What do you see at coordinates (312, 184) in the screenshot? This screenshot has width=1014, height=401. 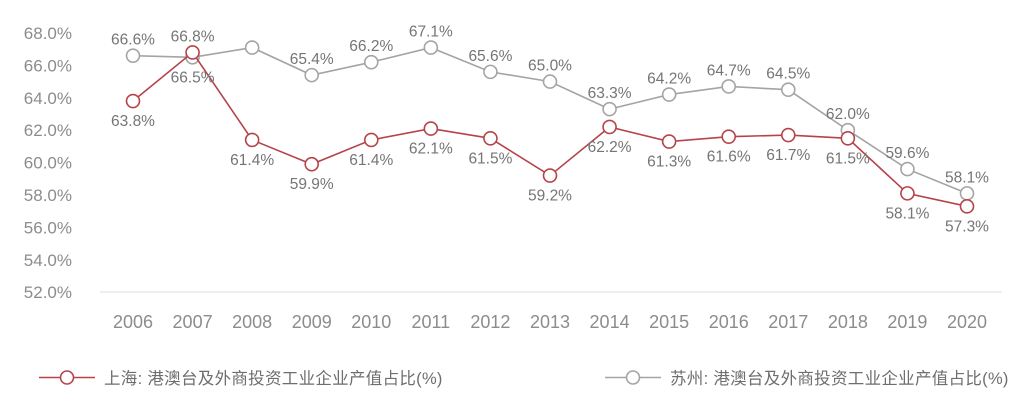 I see `data-point-label: 59.9%` at bounding box center [312, 184].